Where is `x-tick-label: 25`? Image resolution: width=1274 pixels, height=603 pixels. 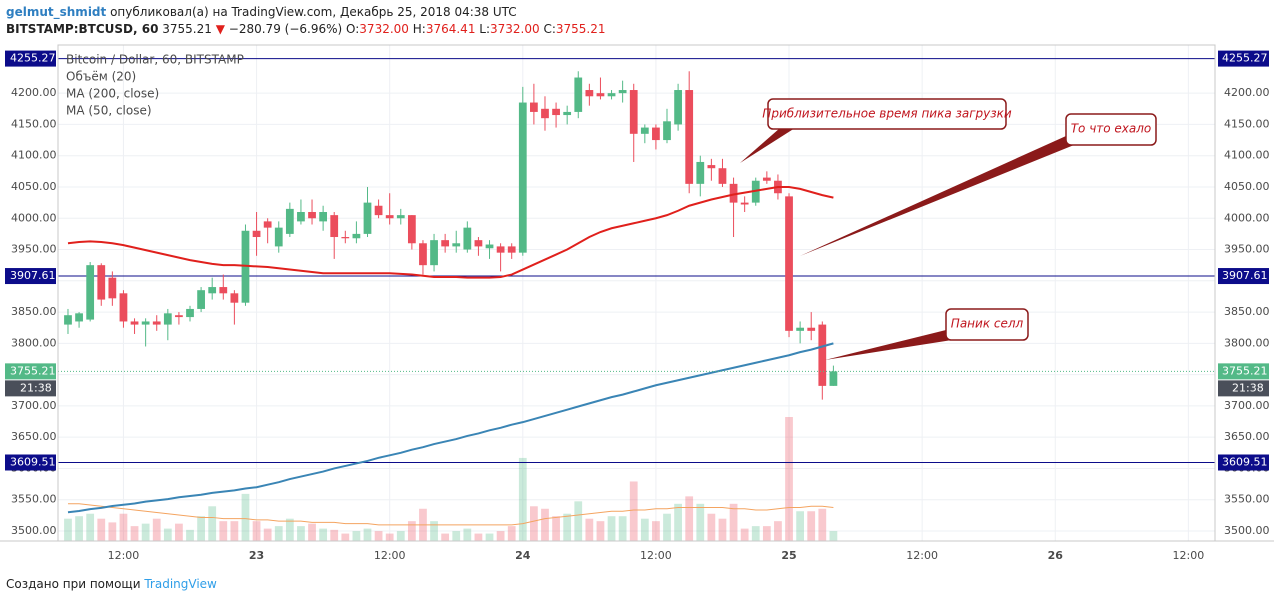 x-tick-label: 25 is located at coordinates (788, 555).